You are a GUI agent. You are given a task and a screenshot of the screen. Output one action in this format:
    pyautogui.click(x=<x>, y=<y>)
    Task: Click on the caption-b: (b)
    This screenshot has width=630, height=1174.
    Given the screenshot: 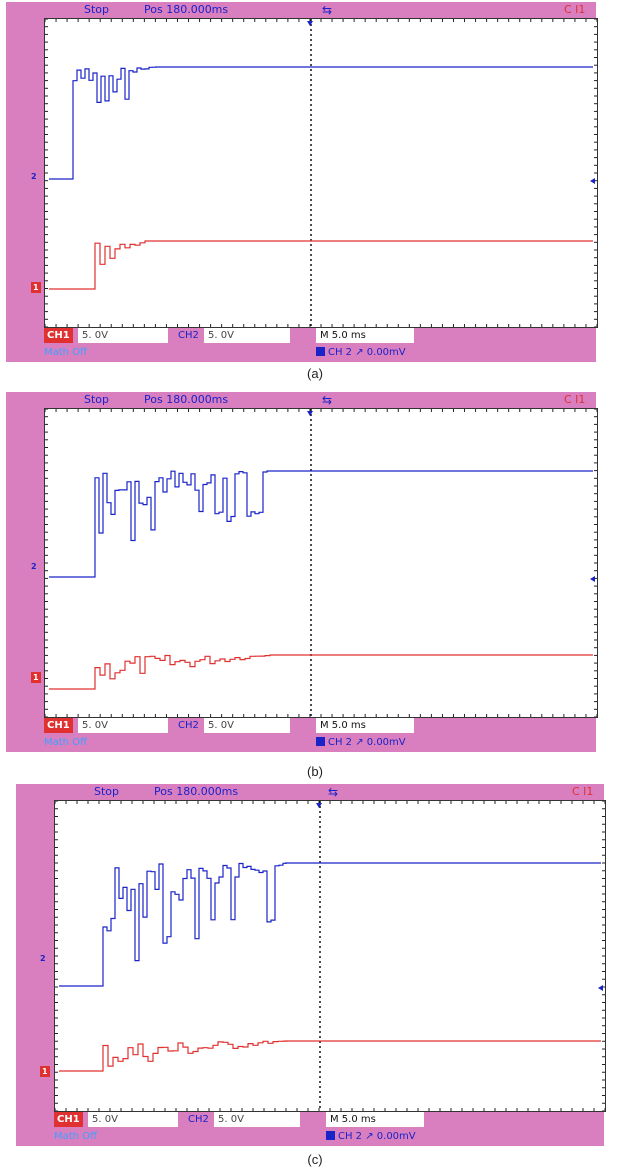 What is the action you would take?
    pyautogui.click(x=315, y=771)
    